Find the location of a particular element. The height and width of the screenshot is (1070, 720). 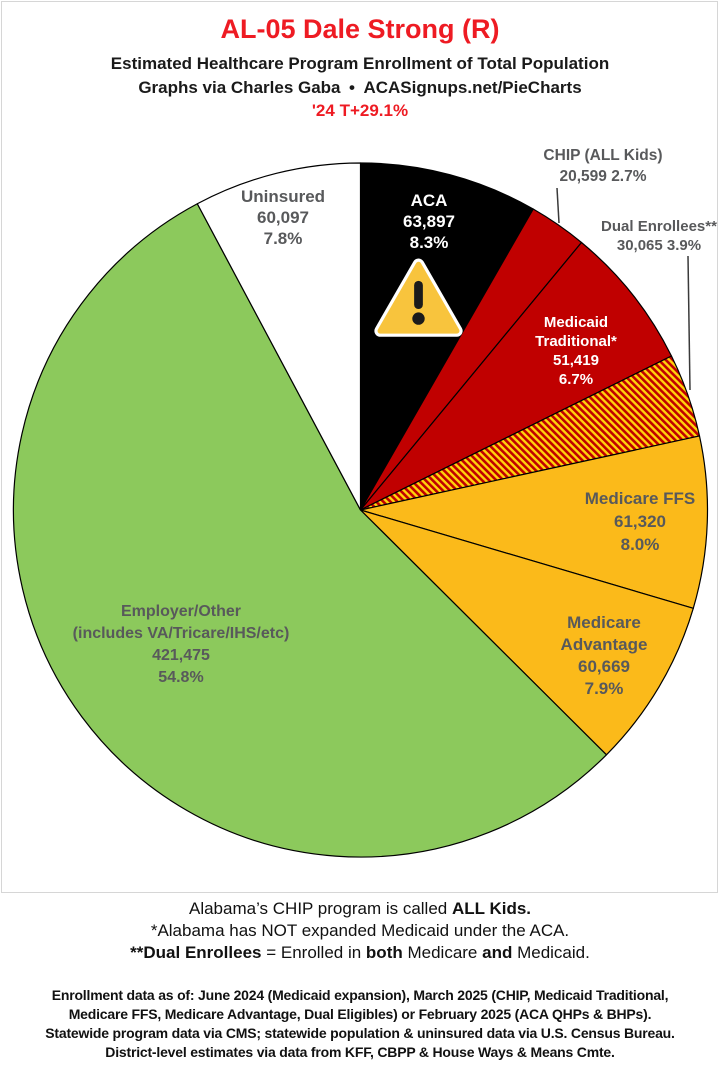

slice-label-medicaid-traditional: Medicaid Traditional* 51,419 6.7% is located at coordinates (576, 351).